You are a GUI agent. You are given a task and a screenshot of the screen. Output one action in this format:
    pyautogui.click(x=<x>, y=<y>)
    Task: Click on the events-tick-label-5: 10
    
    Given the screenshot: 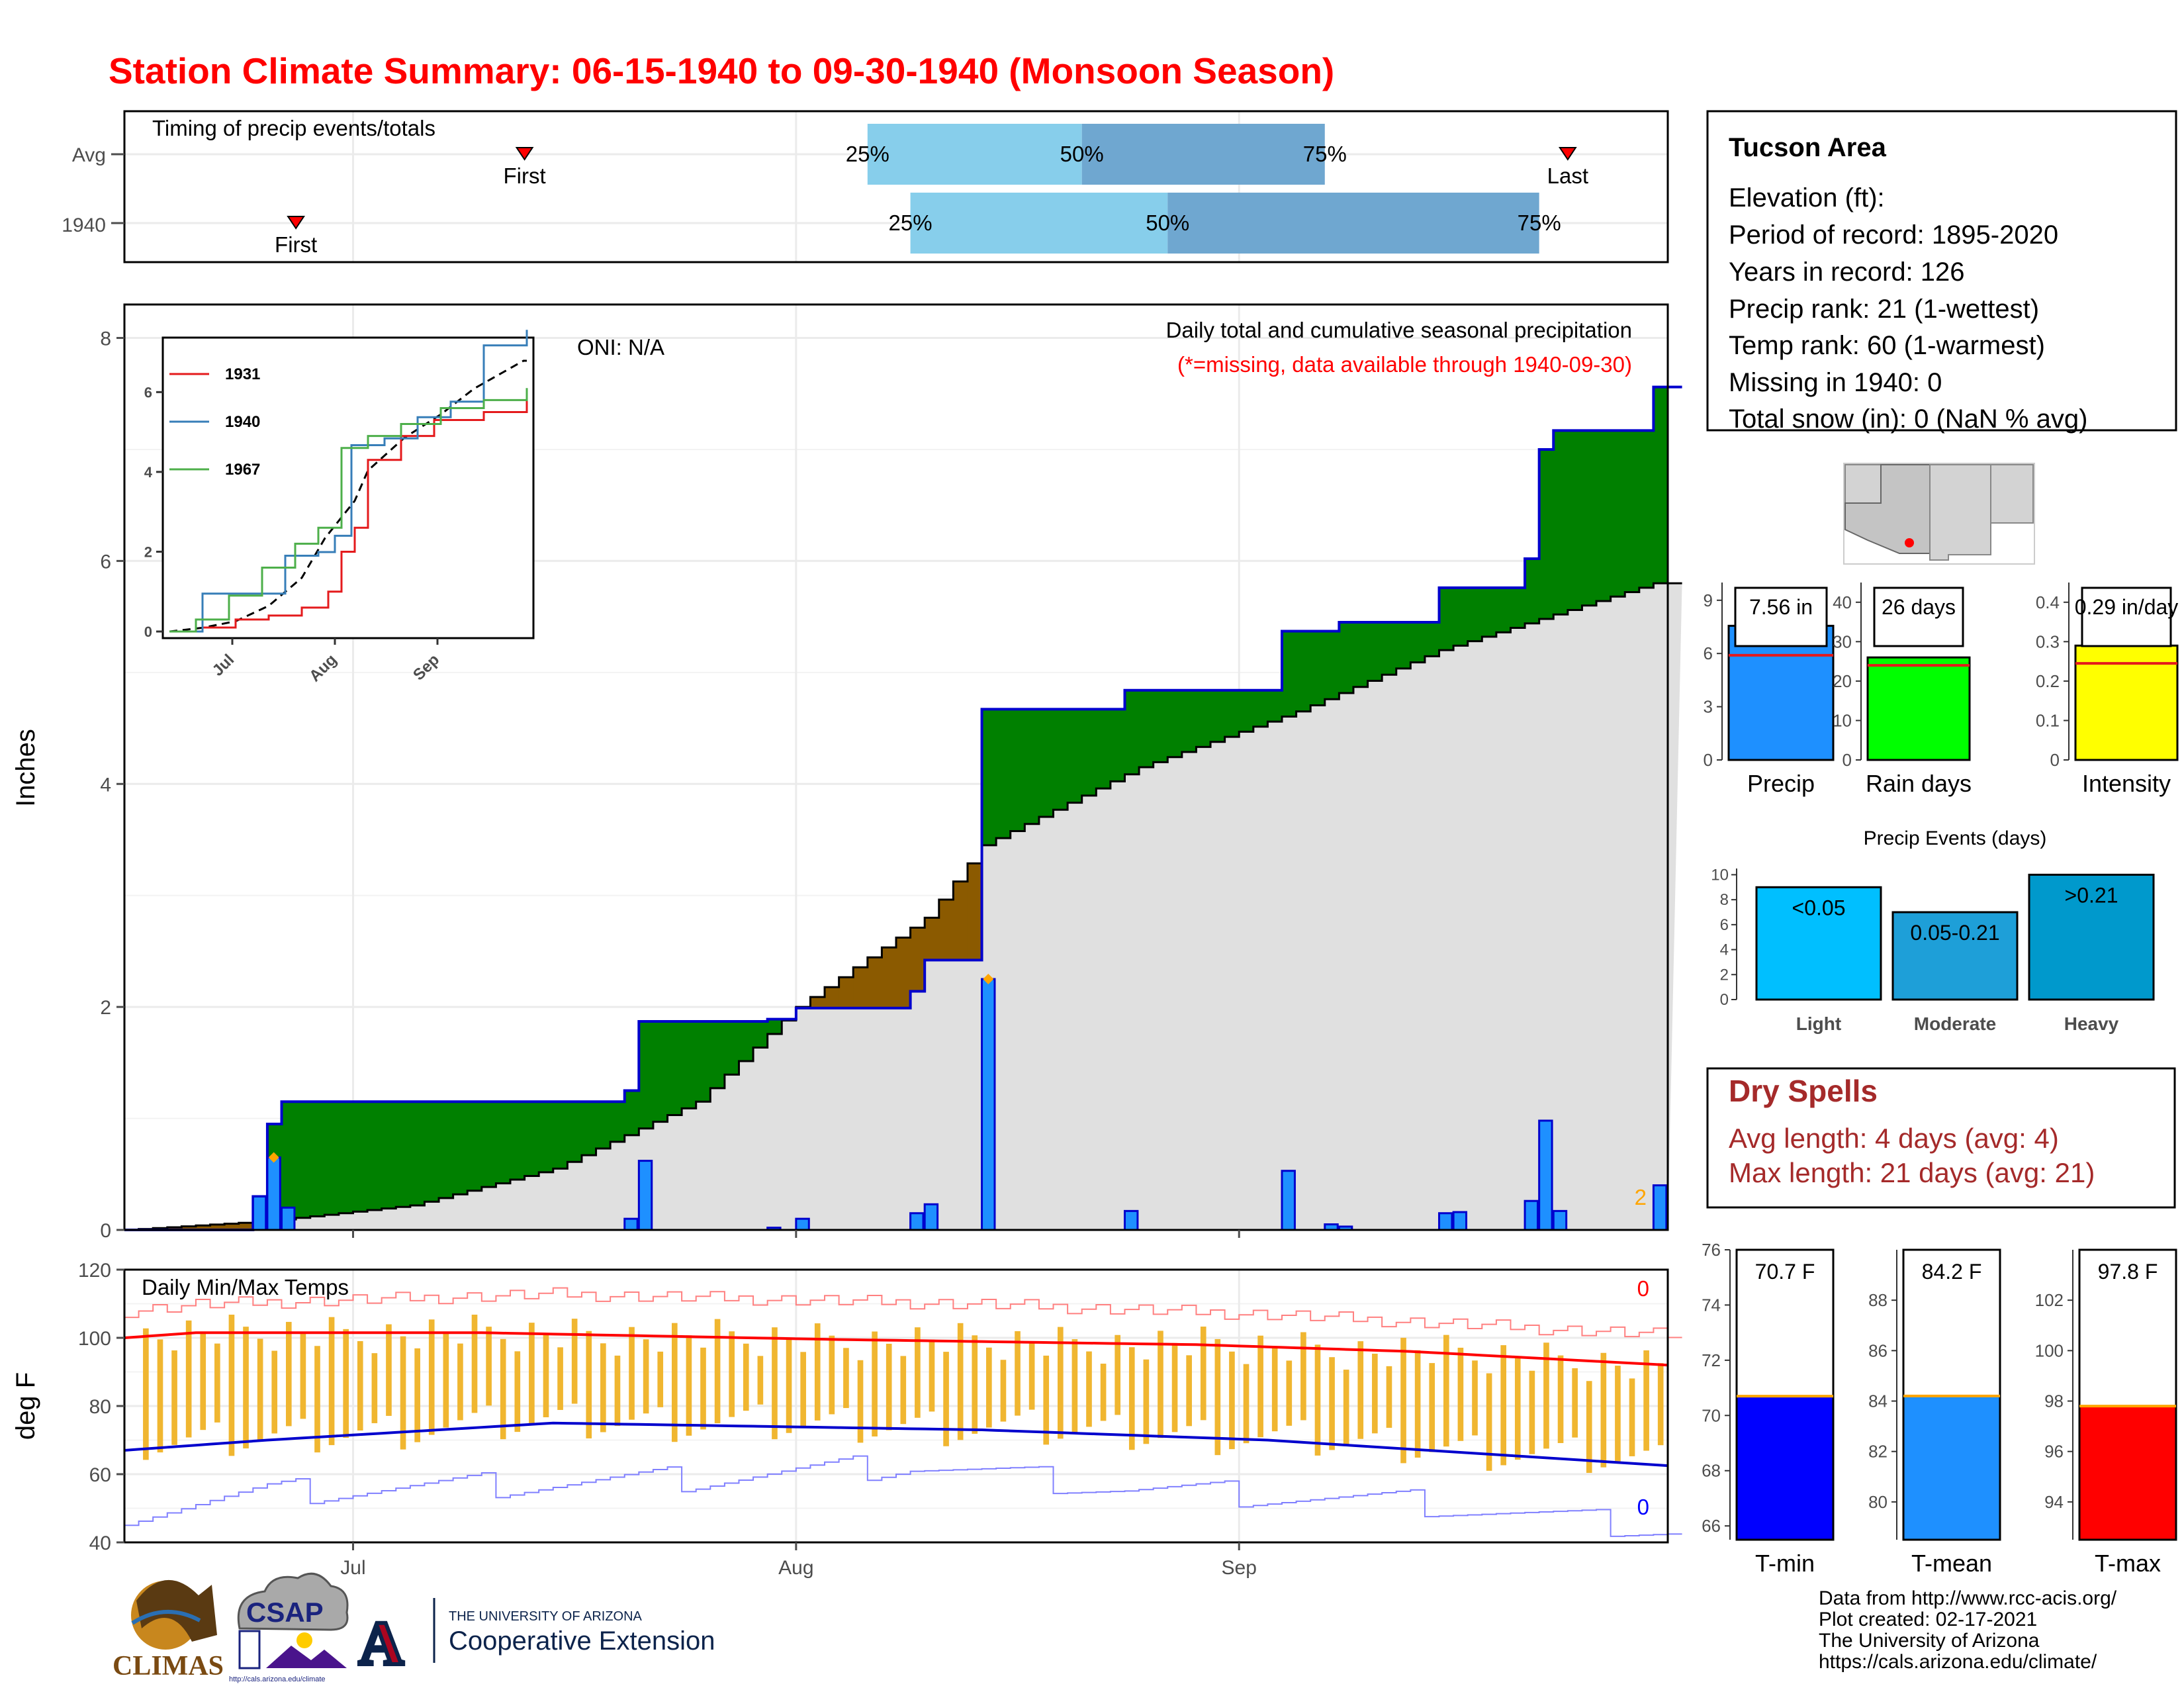 What is the action you would take?
    pyautogui.click(x=1720, y=875)
    